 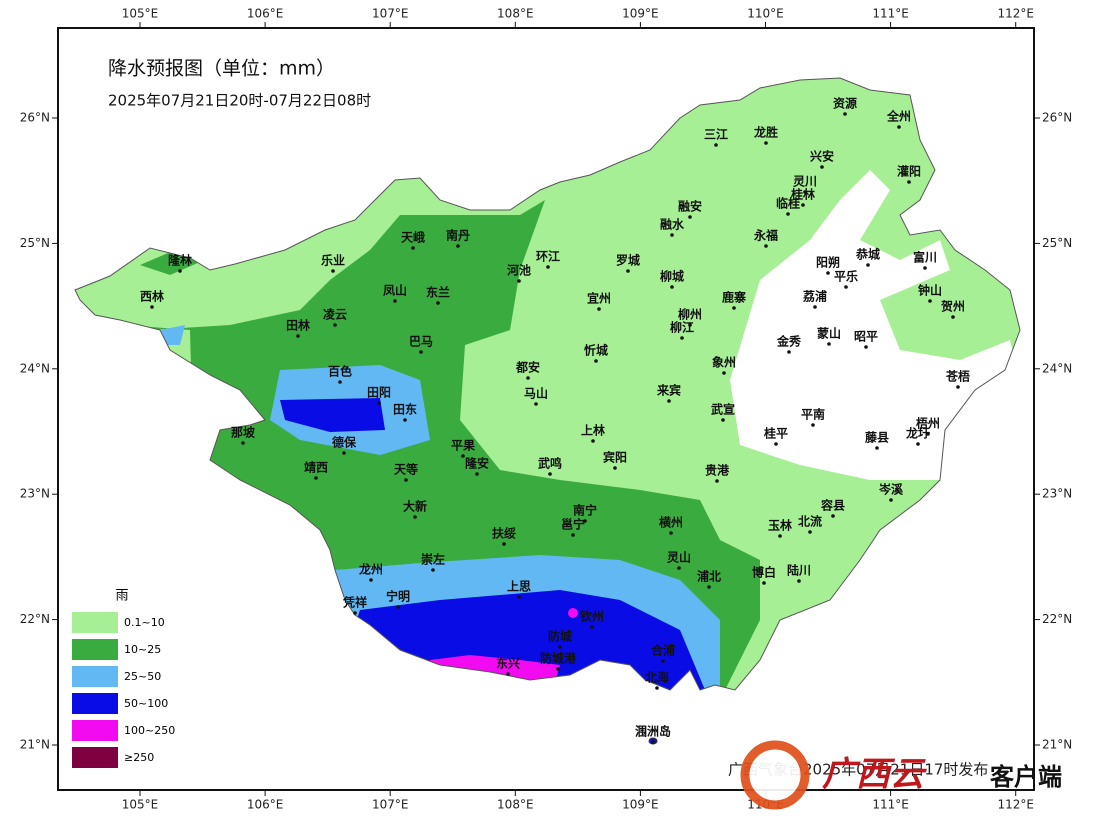 What do you see at coordinates (1015, 14) in the screenshot?
I see `lon-tick-label: 112°E` at bounding box center [1015, 14].